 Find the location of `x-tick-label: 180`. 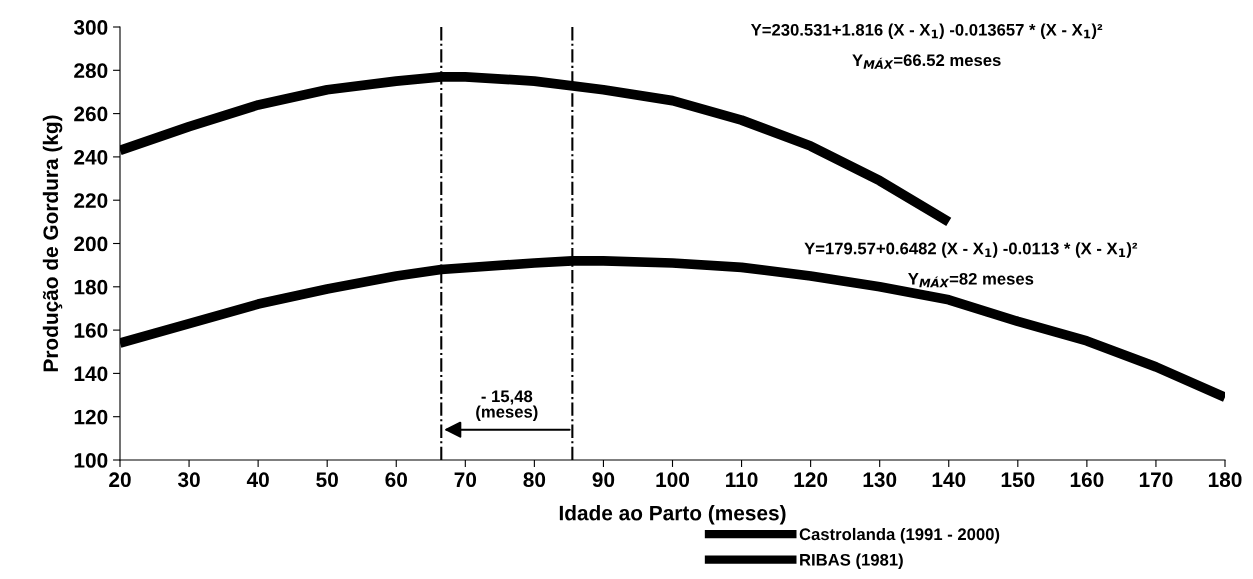

x-tick-label: 180 is located at coordinates (1225, 480).